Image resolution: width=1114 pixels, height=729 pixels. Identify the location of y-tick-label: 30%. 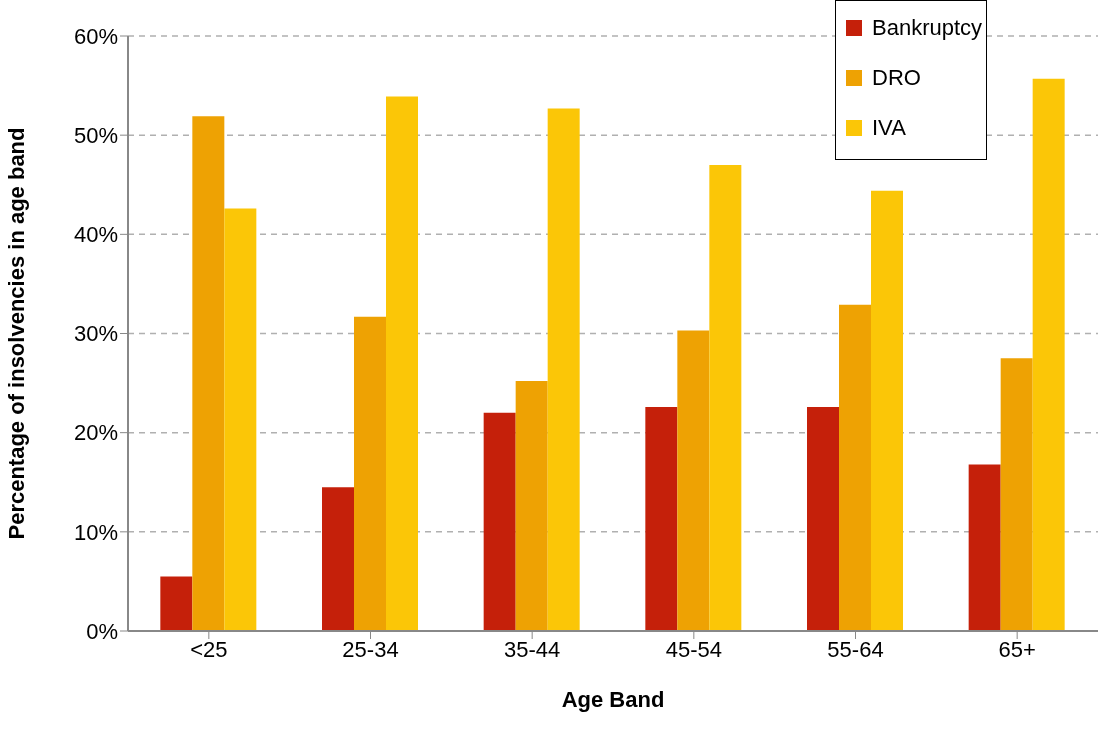
(95, 334).